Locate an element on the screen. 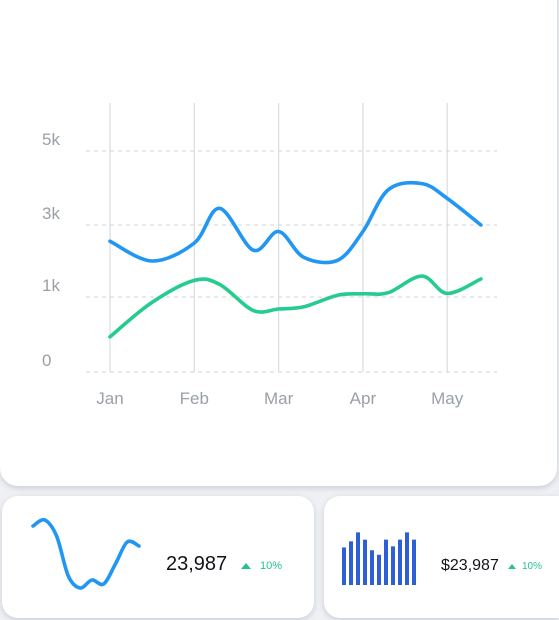  y-tick-label: 1k is located at coordinates (51, 285).